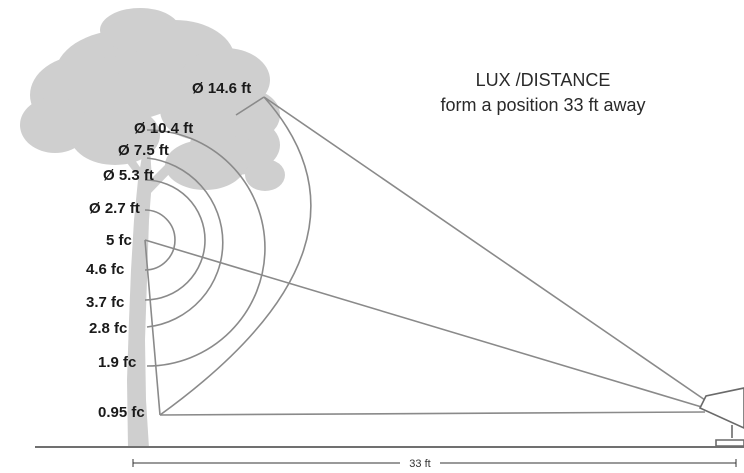  What do you see at coordinates (143, 150) in the screenshot?
I see `diameter-label-7-5: Ø 7.5 ft` at bounding box center [143, 150].